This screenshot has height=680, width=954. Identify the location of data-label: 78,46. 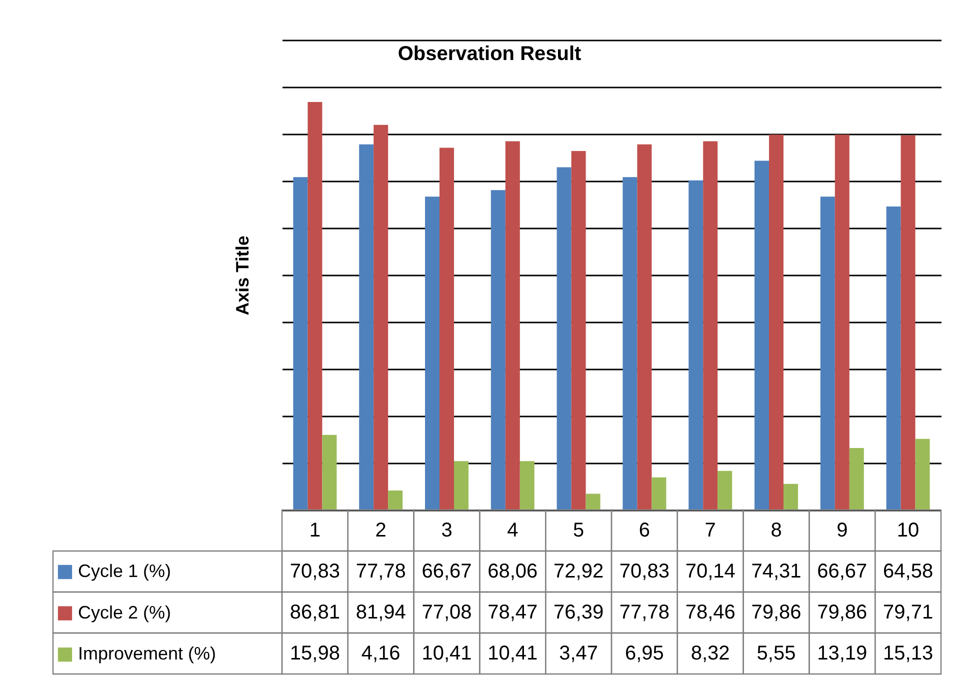
(710, 613).